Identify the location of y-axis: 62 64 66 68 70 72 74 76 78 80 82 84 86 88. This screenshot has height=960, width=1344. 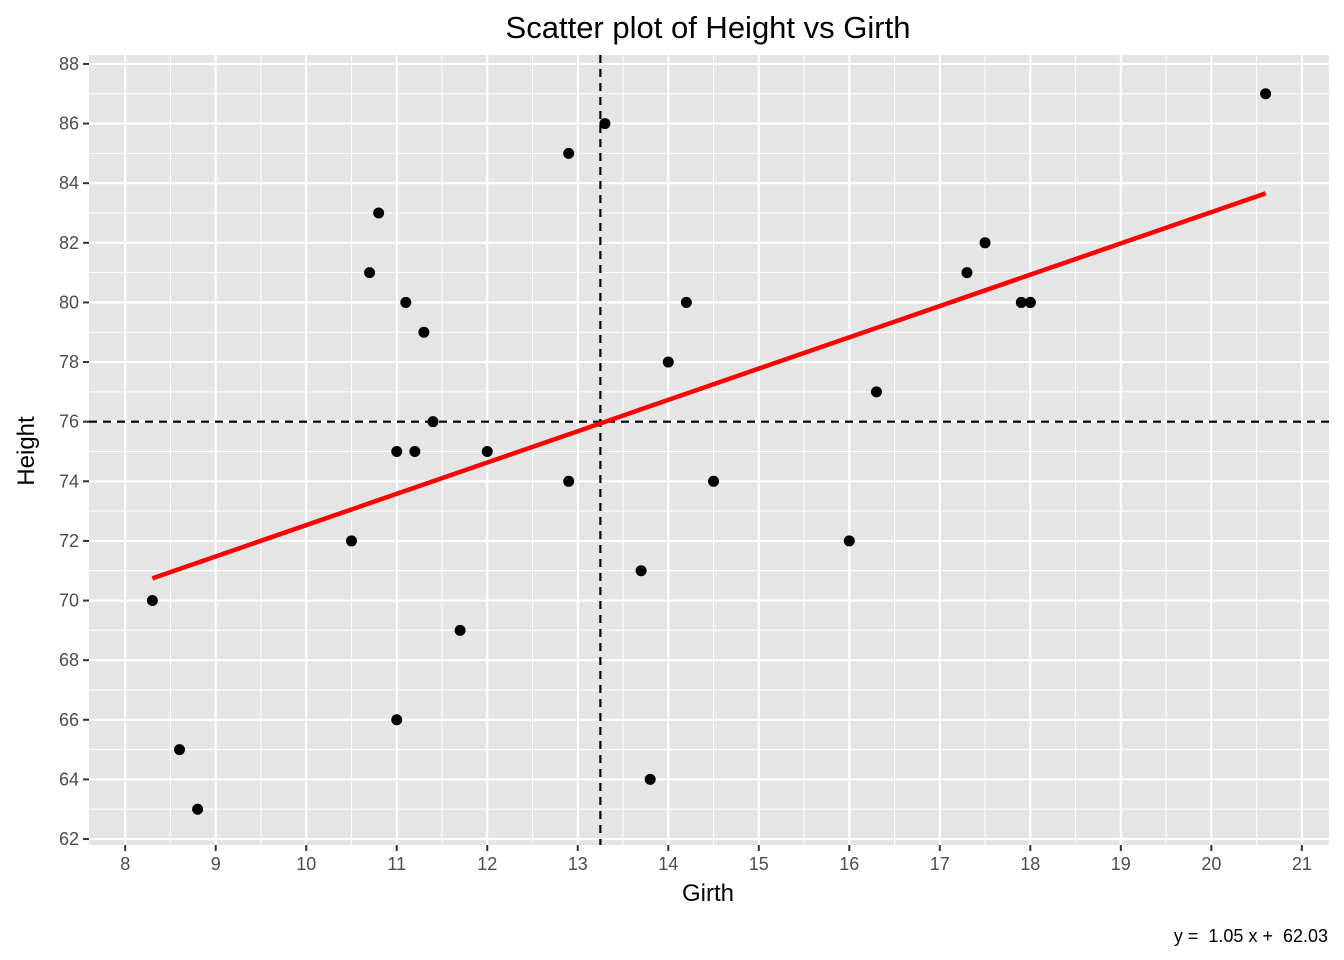
(74, 451).